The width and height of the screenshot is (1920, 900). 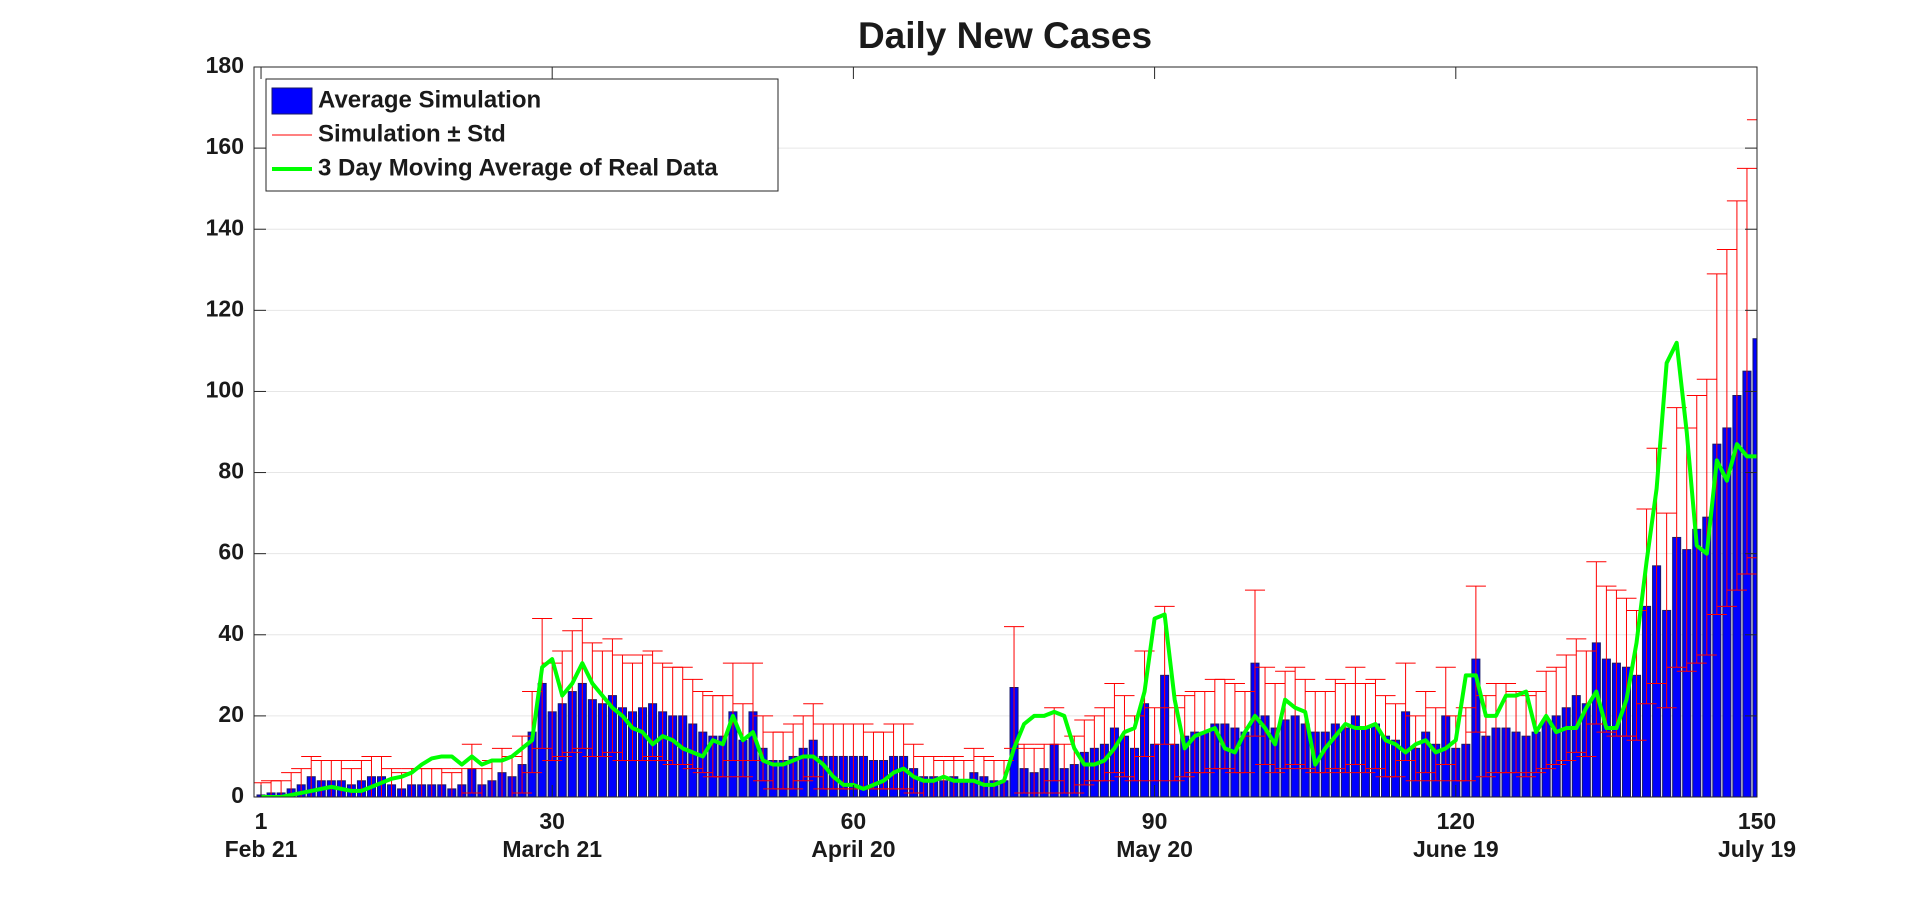 What do you see at coordinates (1155, 821) in the screenshot?
I see `x-tick-label: 90` at bounding box center [1155, 821].